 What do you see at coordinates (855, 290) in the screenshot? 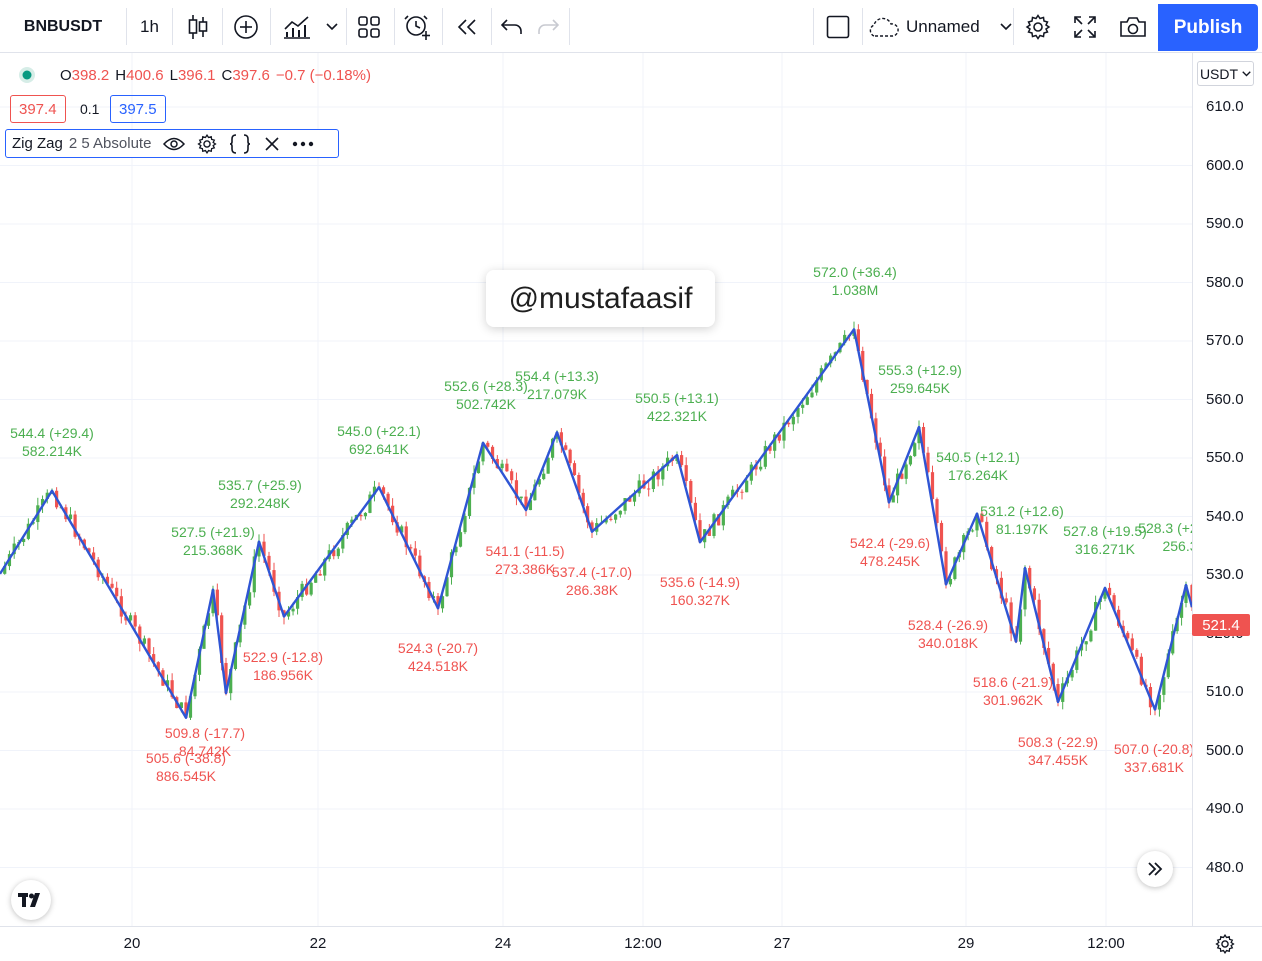
I see `pivot-volume-label: 1.038M` at bounding box center [855, 290].